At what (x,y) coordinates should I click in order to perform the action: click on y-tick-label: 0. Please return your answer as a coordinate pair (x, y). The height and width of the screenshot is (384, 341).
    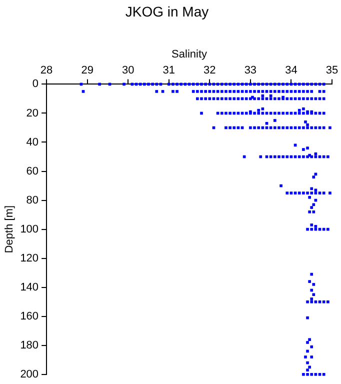
    Looking at the image, I should click on (35, 84).